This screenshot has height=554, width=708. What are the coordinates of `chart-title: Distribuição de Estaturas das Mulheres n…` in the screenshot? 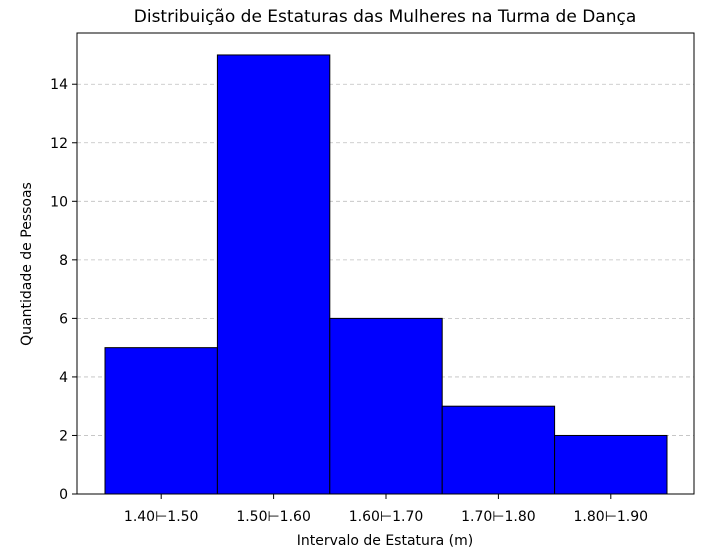 It's located at (385, 17).